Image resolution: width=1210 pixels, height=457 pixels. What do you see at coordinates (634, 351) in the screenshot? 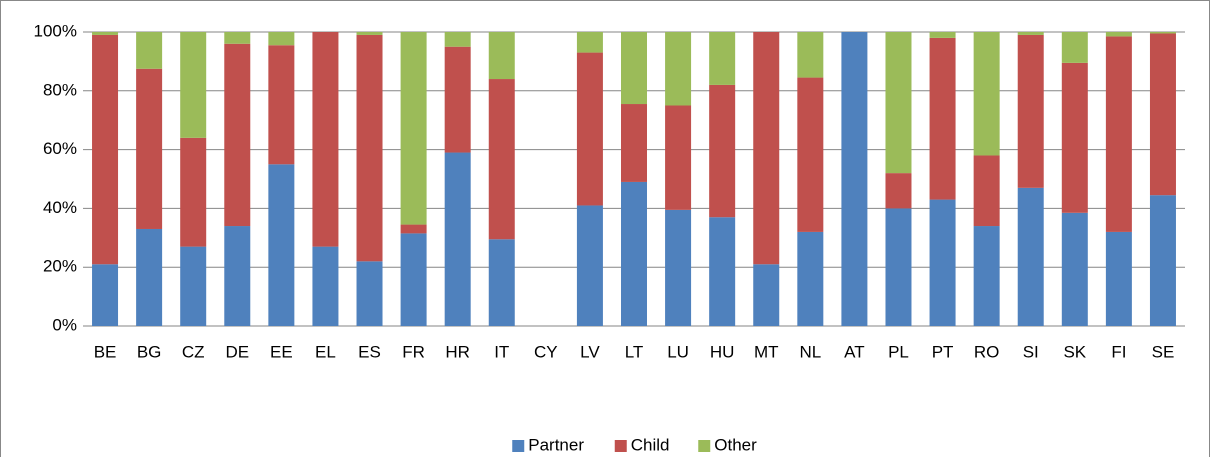
I see `x-tick-label: LT` at bounding box center [634, 351].